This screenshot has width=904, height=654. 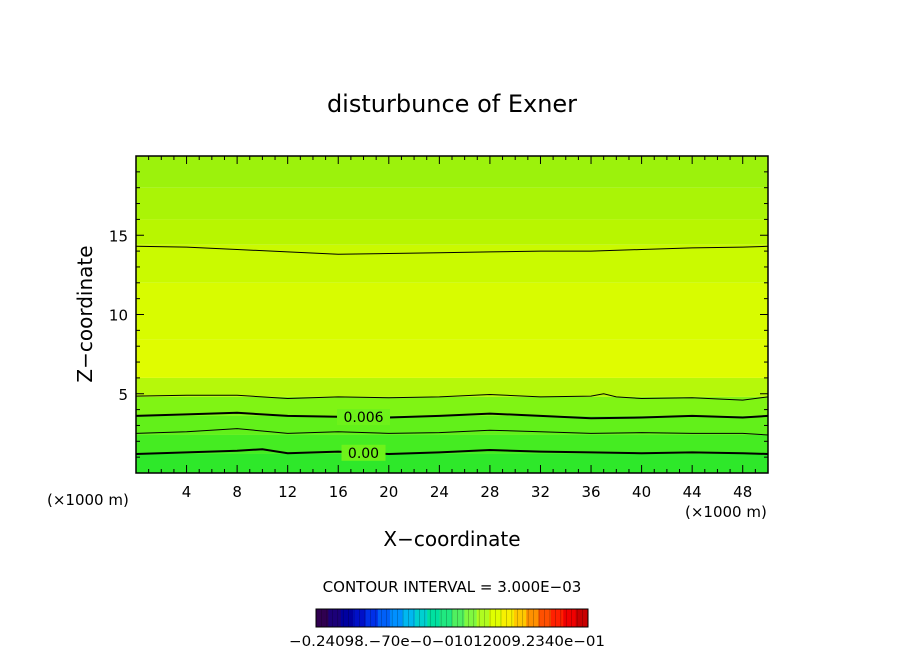 What do you see at coordinates (452, 587) in the screenshot?
I see `contour-interval-text: CONTOUR INTERVAL = 3.000E−03` at bounding box center [452, 587].